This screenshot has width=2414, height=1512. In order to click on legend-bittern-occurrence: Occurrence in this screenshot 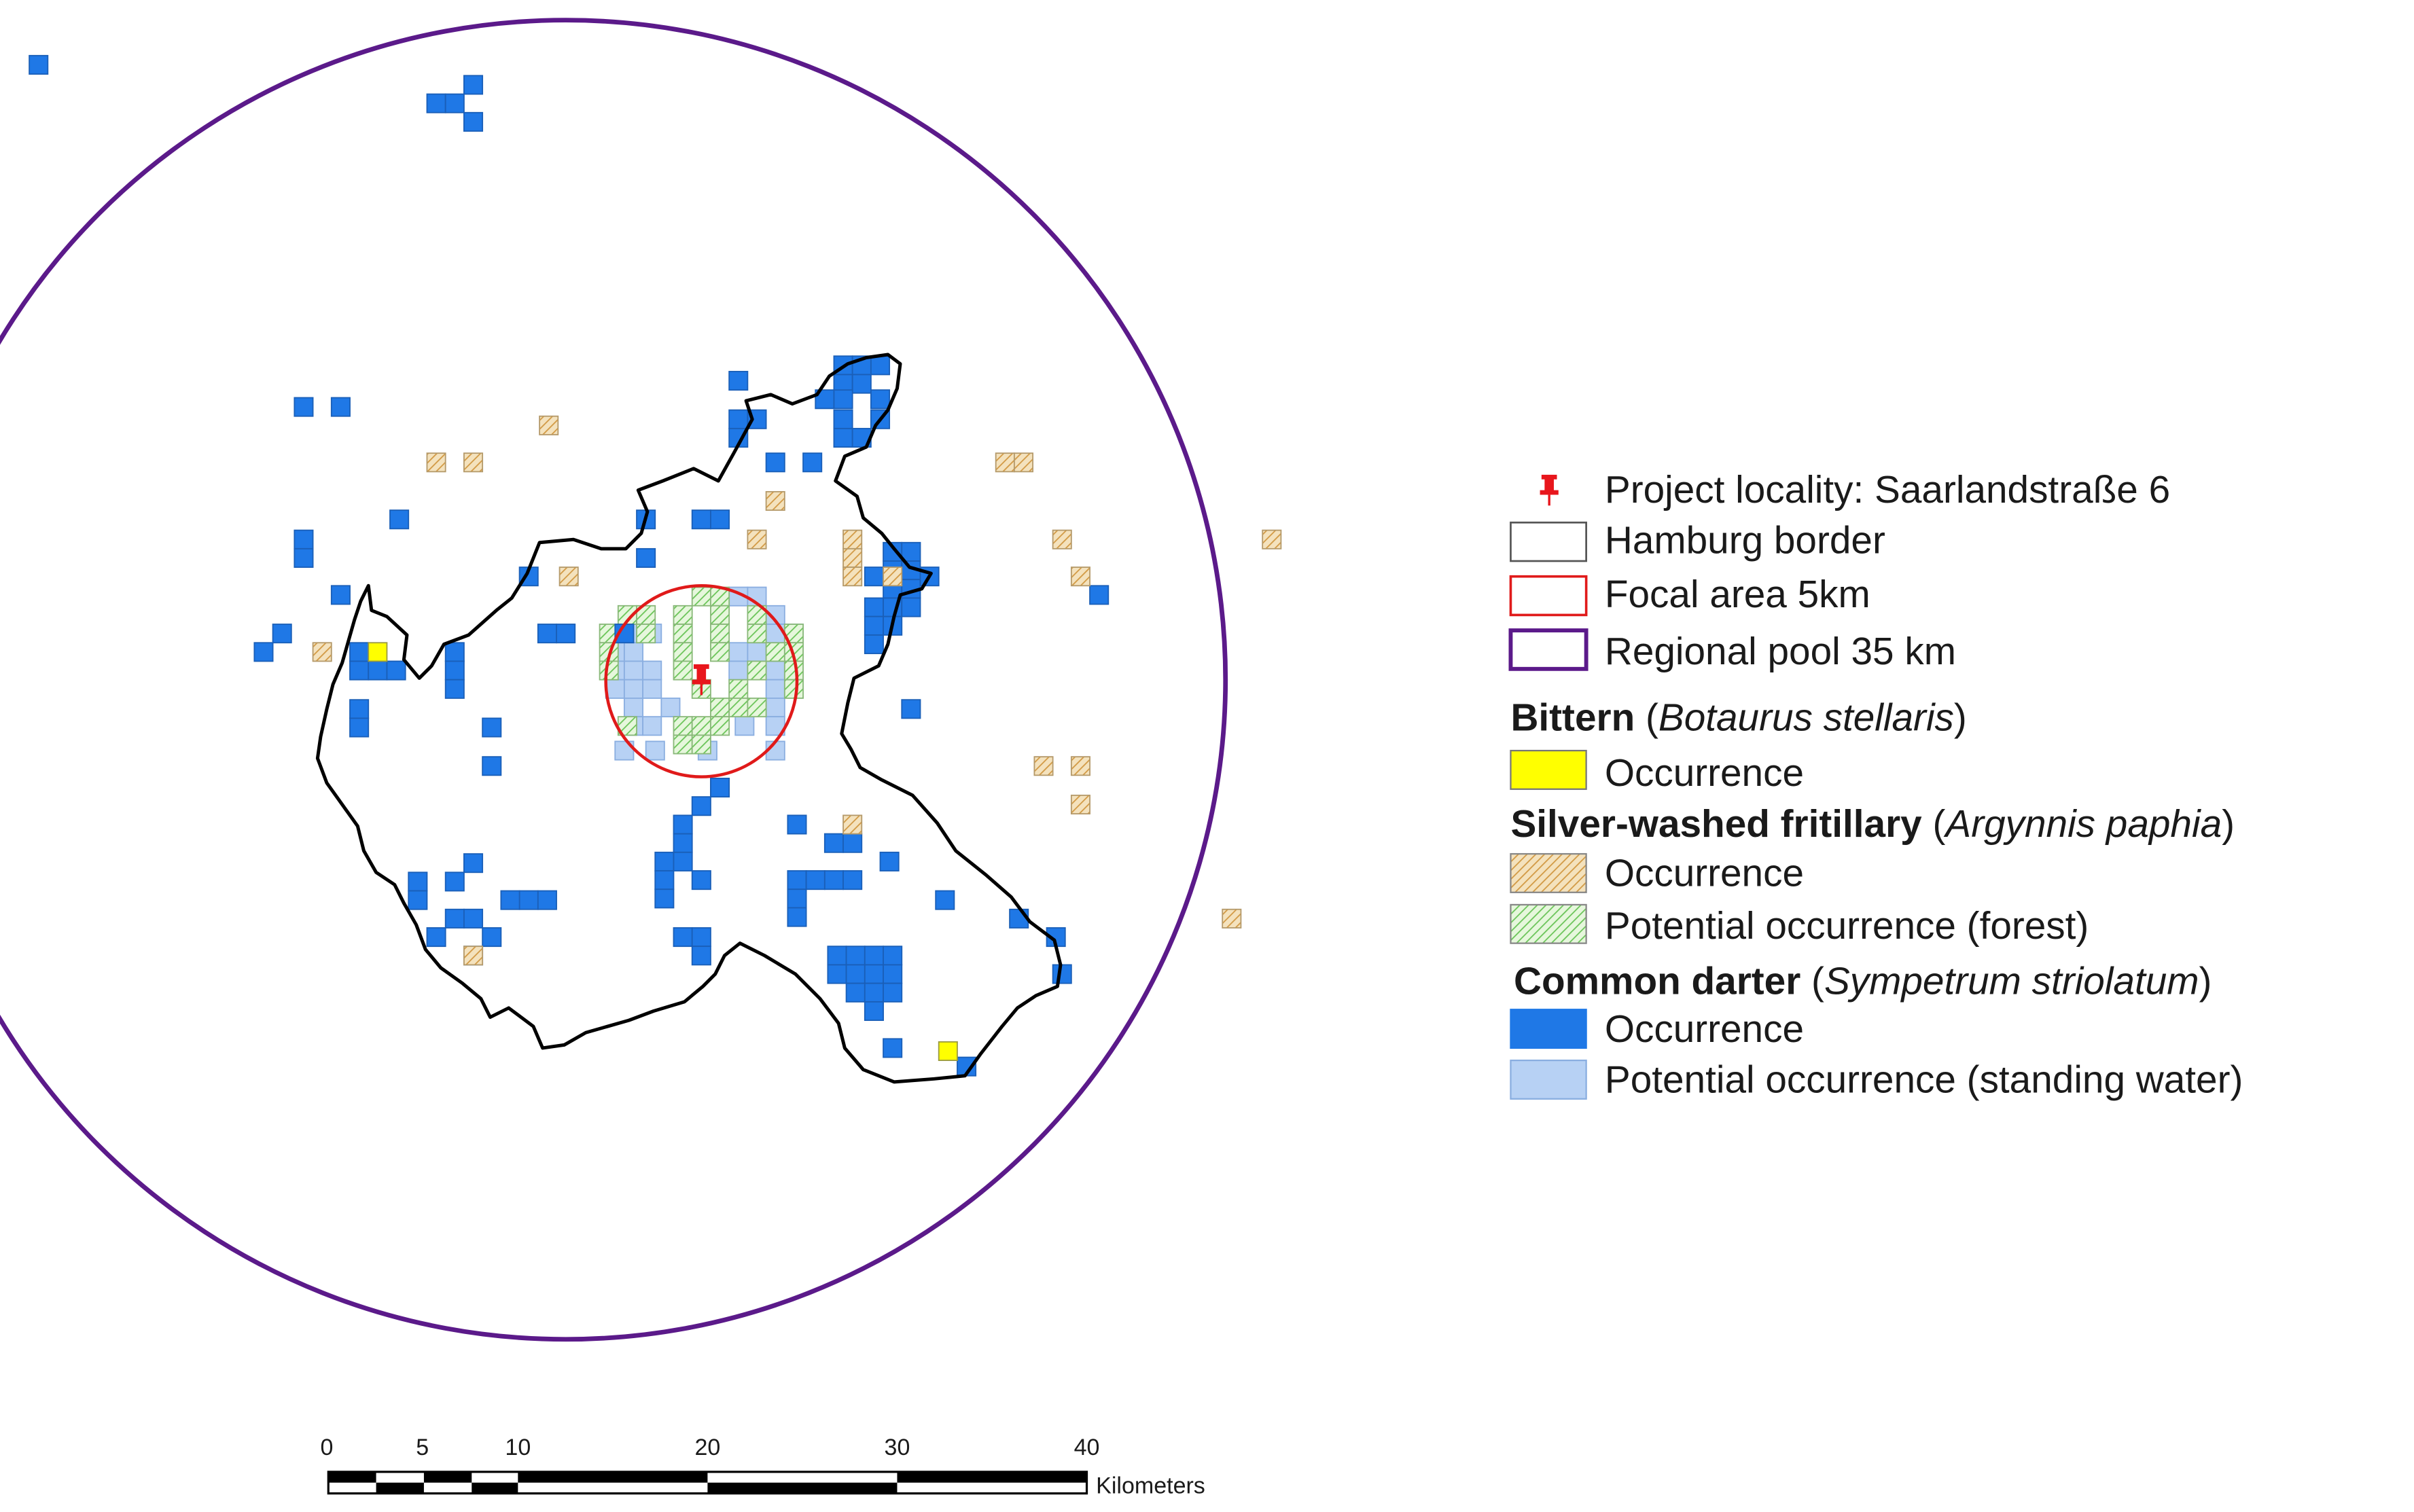, I will do `click(1704, 773)`.